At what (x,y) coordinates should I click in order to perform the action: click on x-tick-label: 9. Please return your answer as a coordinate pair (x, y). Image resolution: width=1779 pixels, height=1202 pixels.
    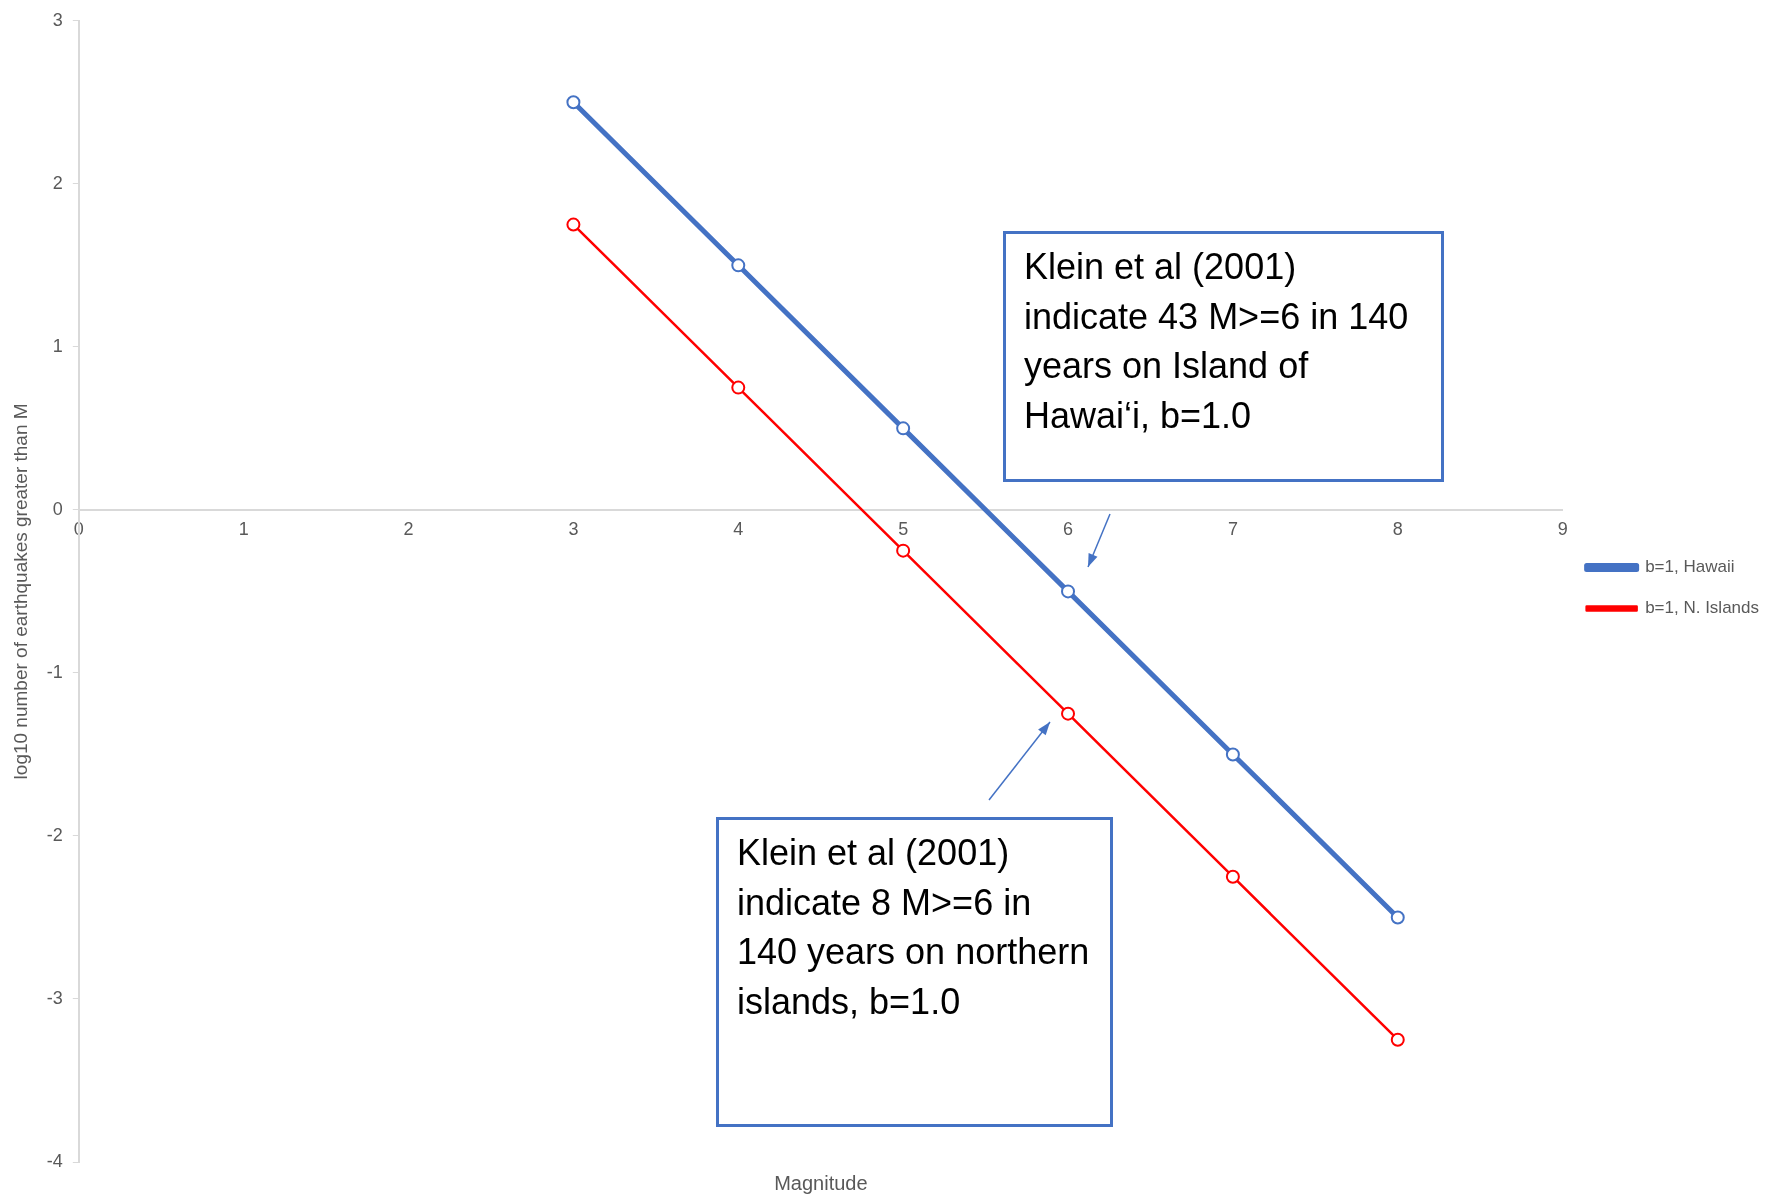
    Looking at the image, I should click on (1562, 528).